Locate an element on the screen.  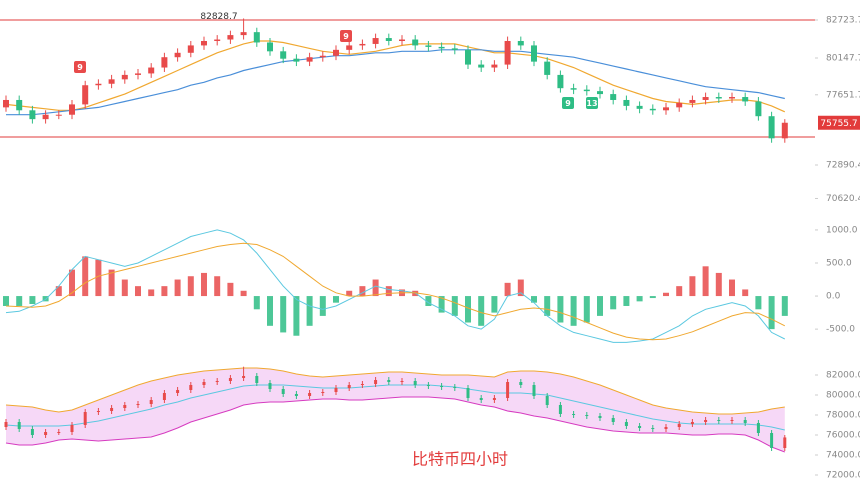
band-upper is located at coordinates (395, 391).